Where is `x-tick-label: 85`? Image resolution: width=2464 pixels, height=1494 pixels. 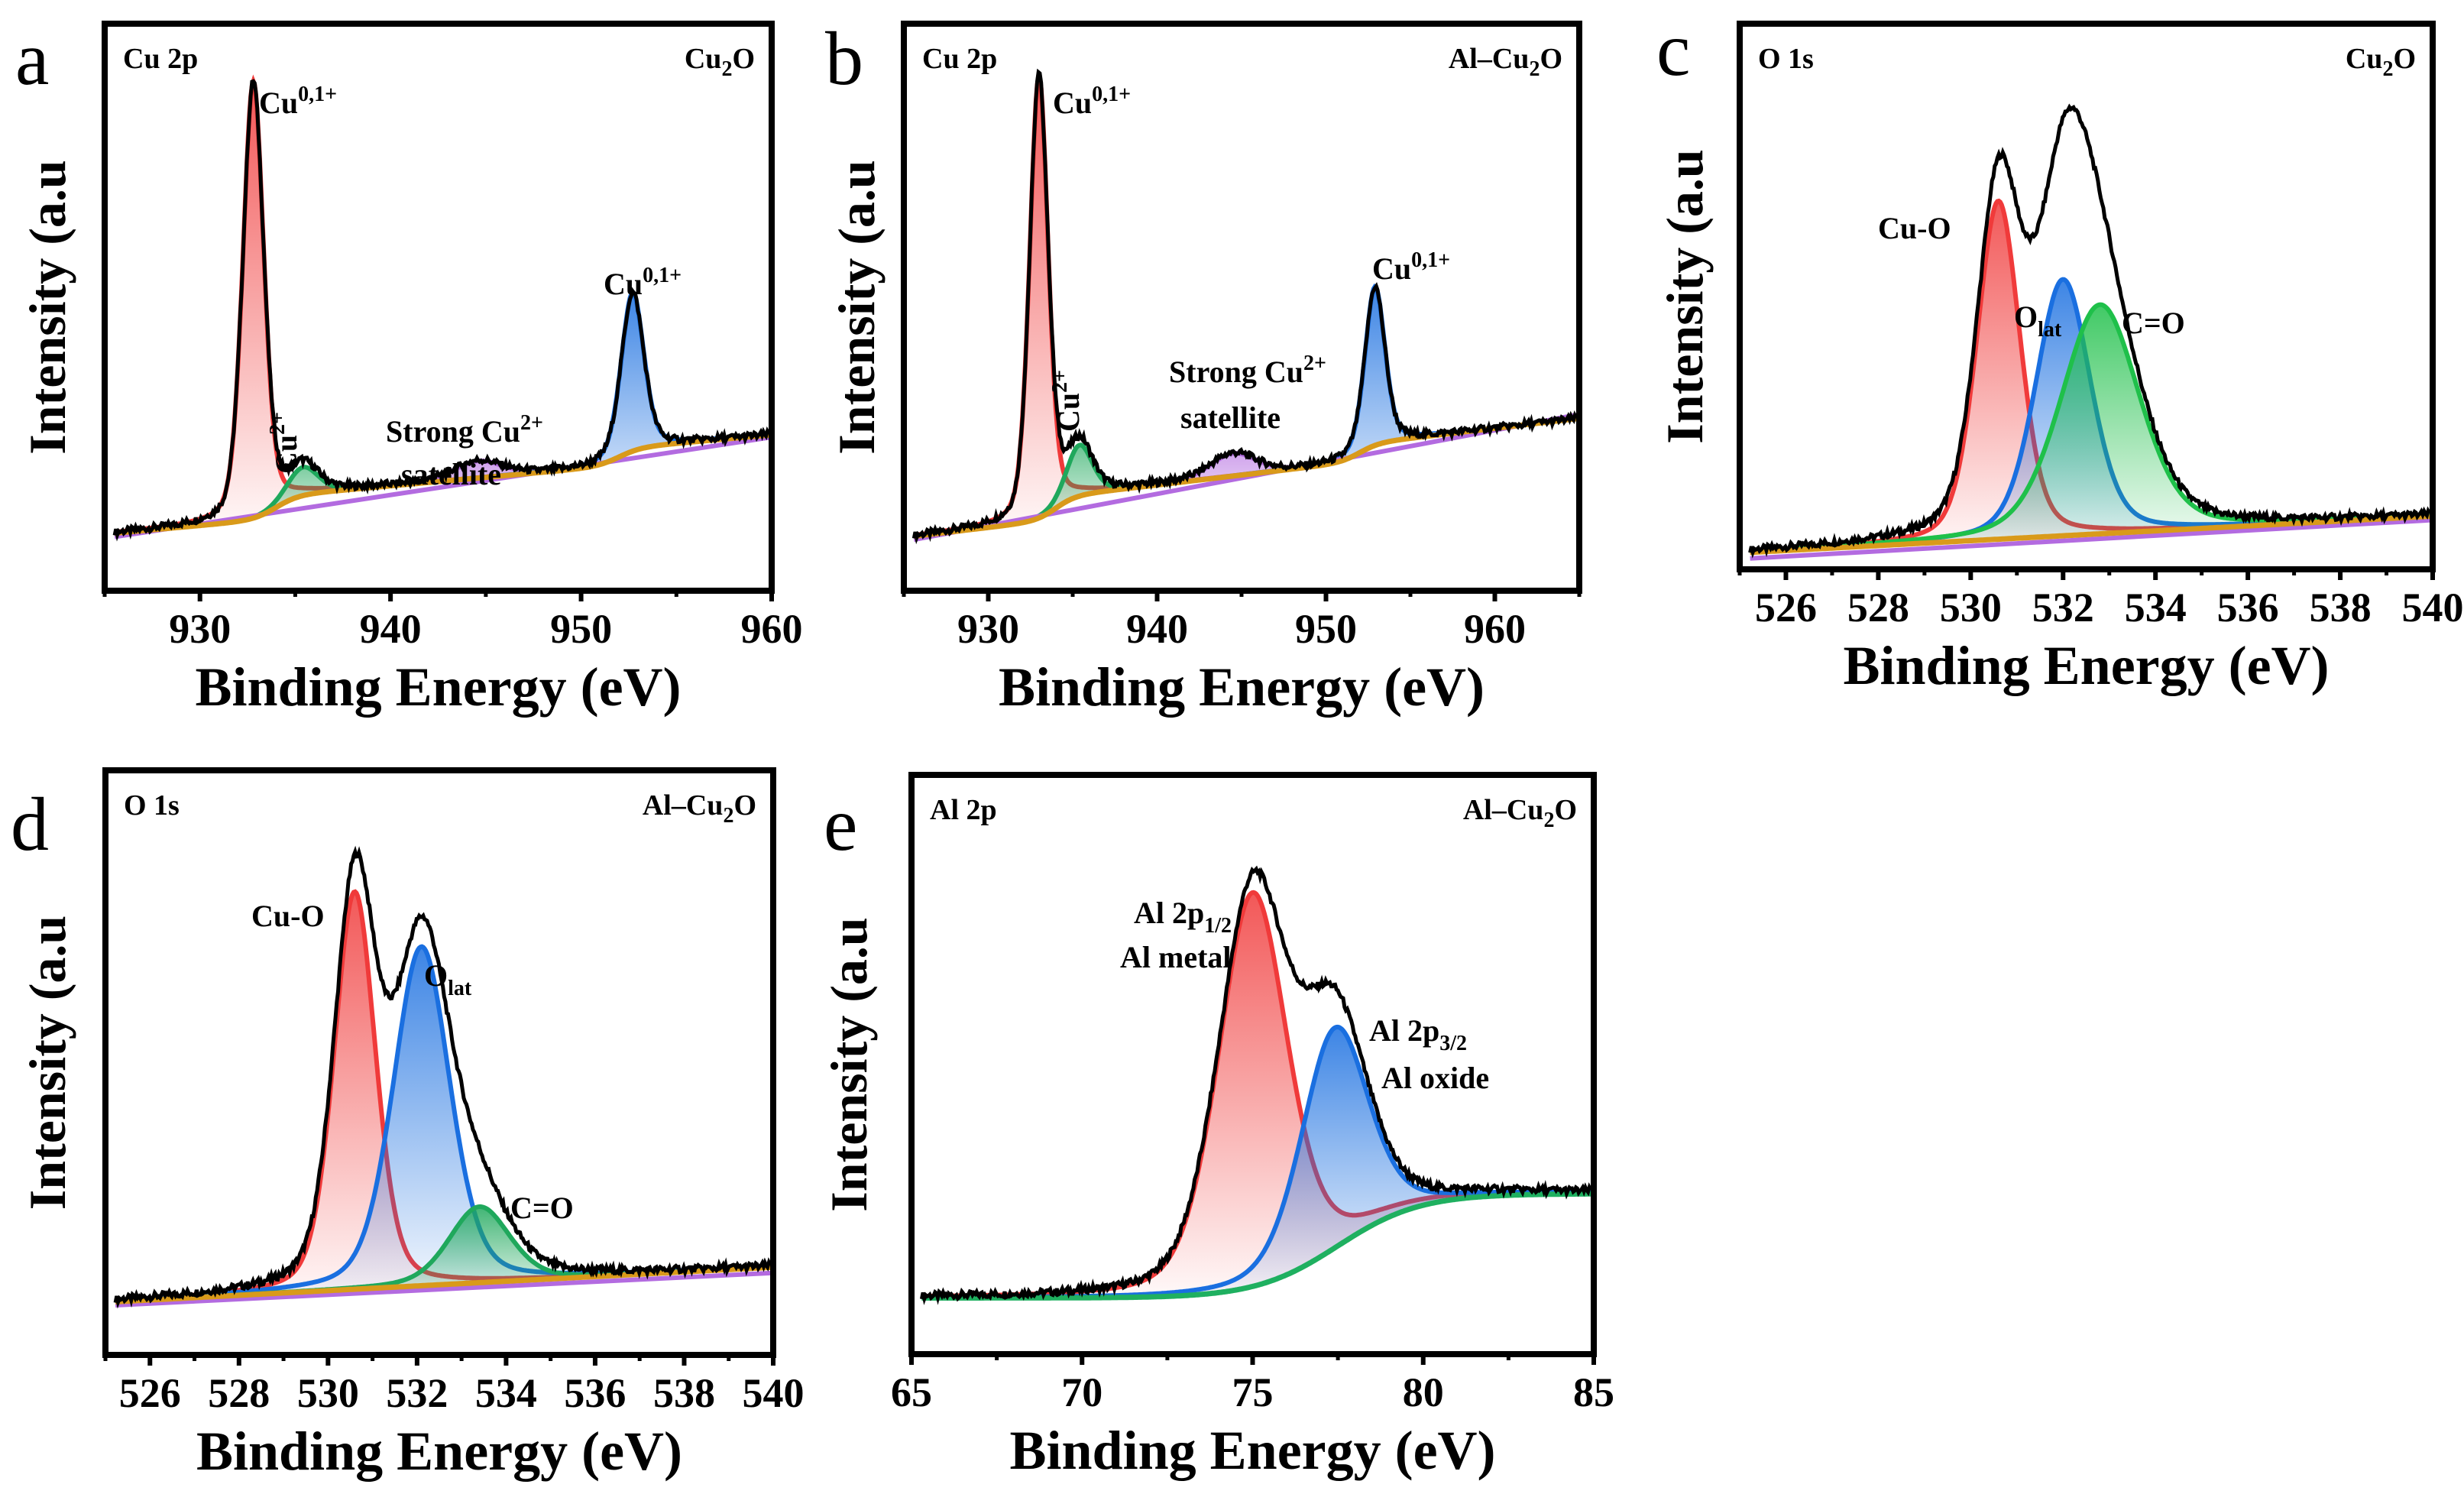
x-tick-label: 85 is located at coordinates (1593, 1392).